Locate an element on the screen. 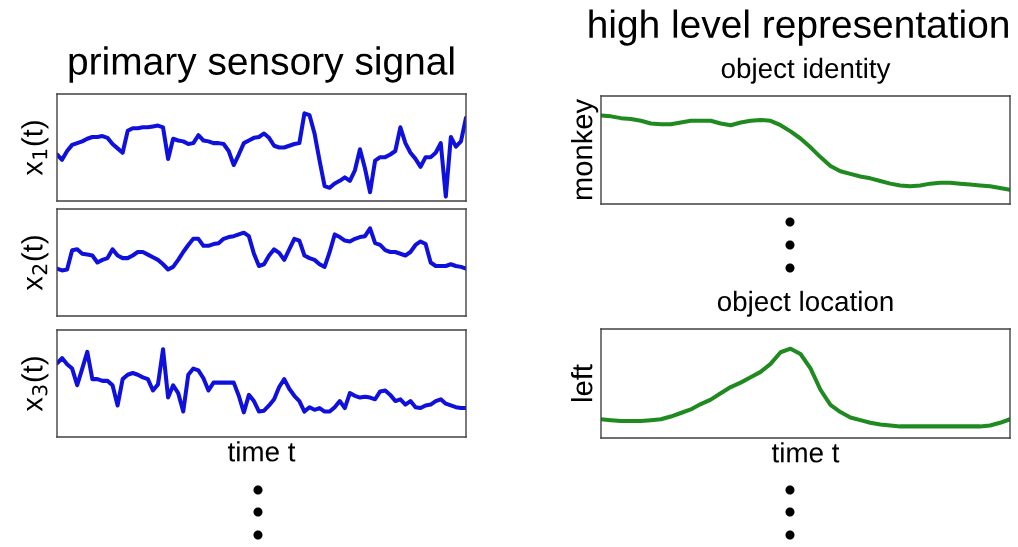 Image resolution: width=1018 pixels, height=547 pixels. y-axis-title: x$_{1}$(t) is located at coordinates (35, 148).